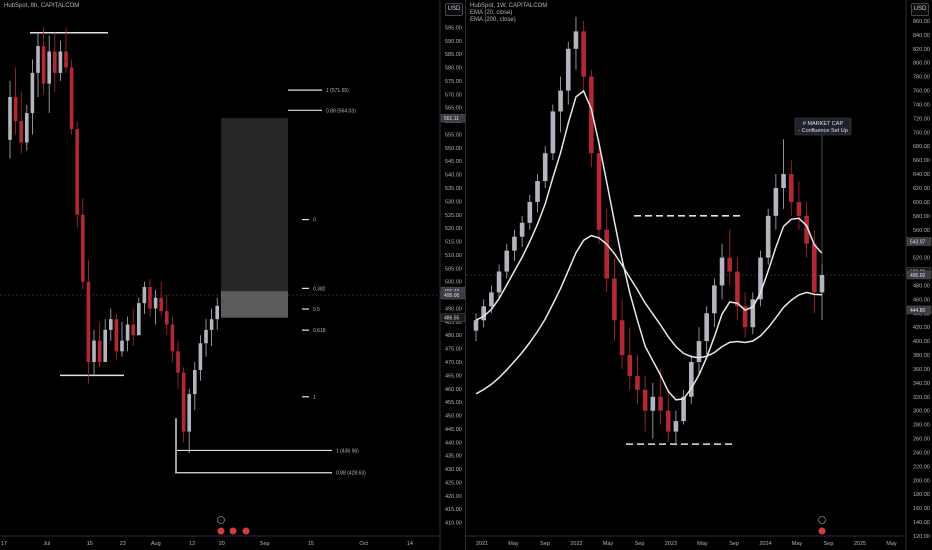 This screenshot has width=932, height=550. I want to click on target-zone-rectangle, so click(254, 304).